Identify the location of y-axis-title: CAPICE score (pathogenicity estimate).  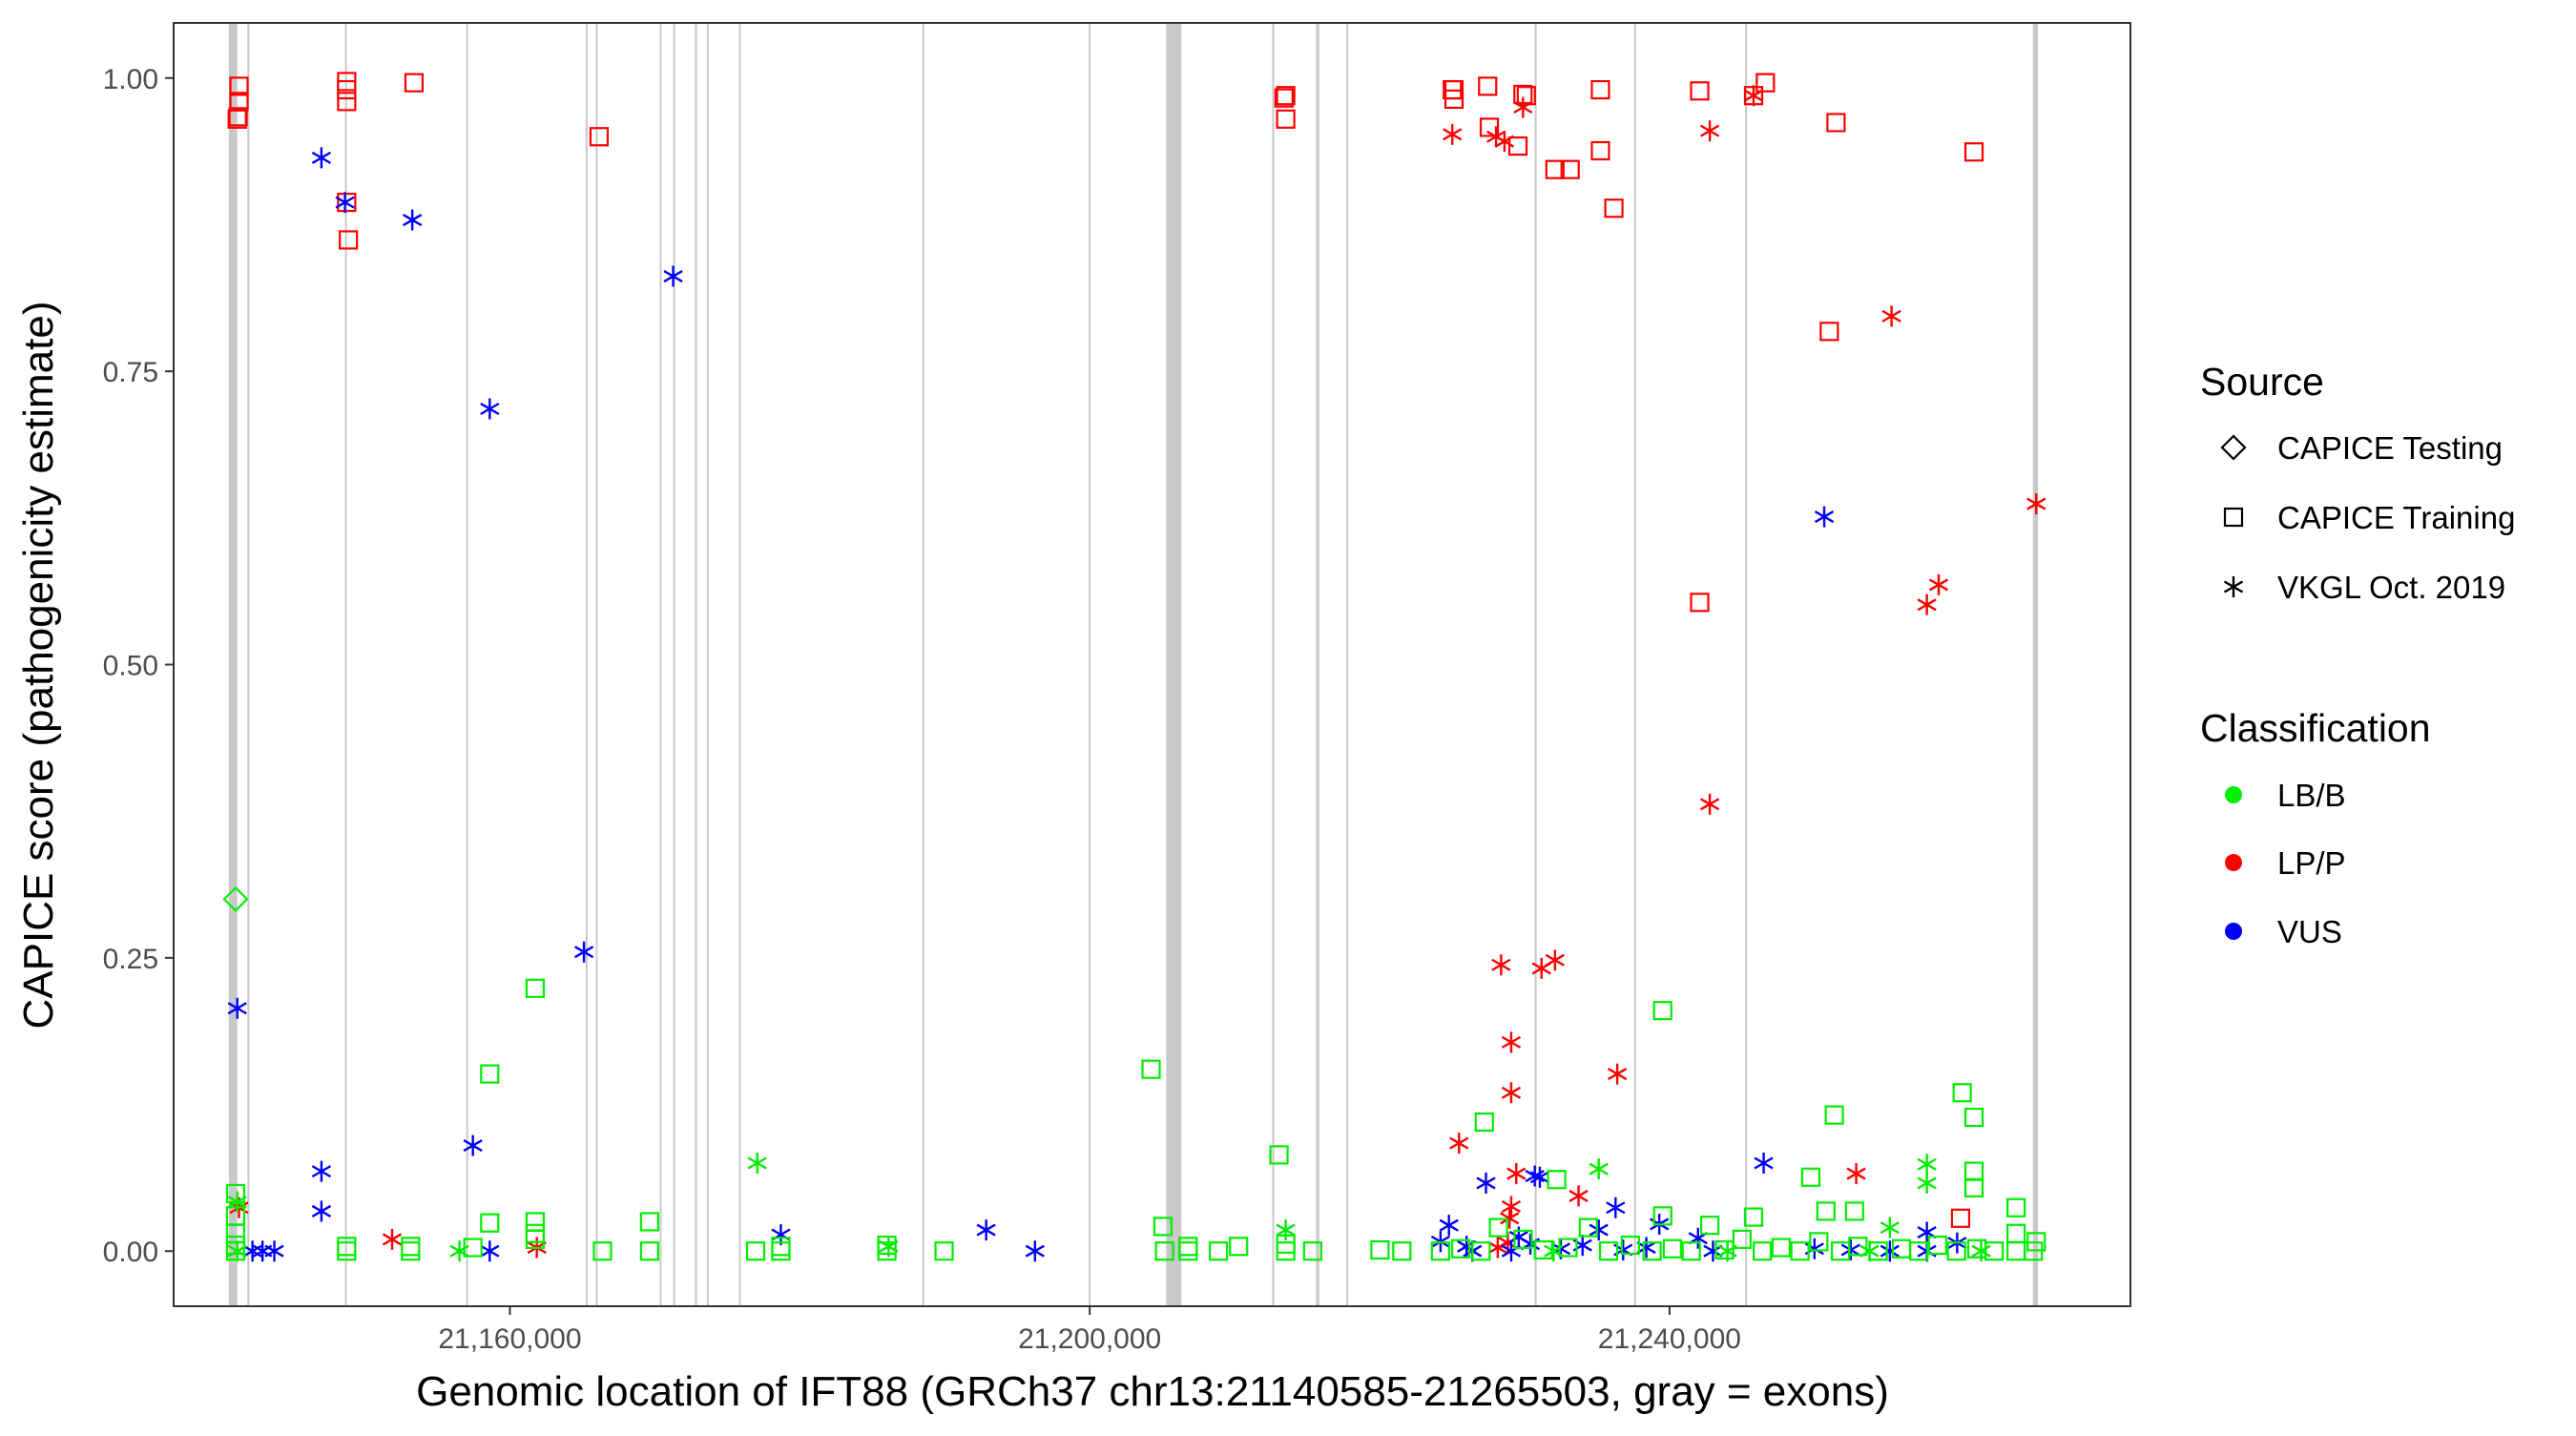
(38, 666).